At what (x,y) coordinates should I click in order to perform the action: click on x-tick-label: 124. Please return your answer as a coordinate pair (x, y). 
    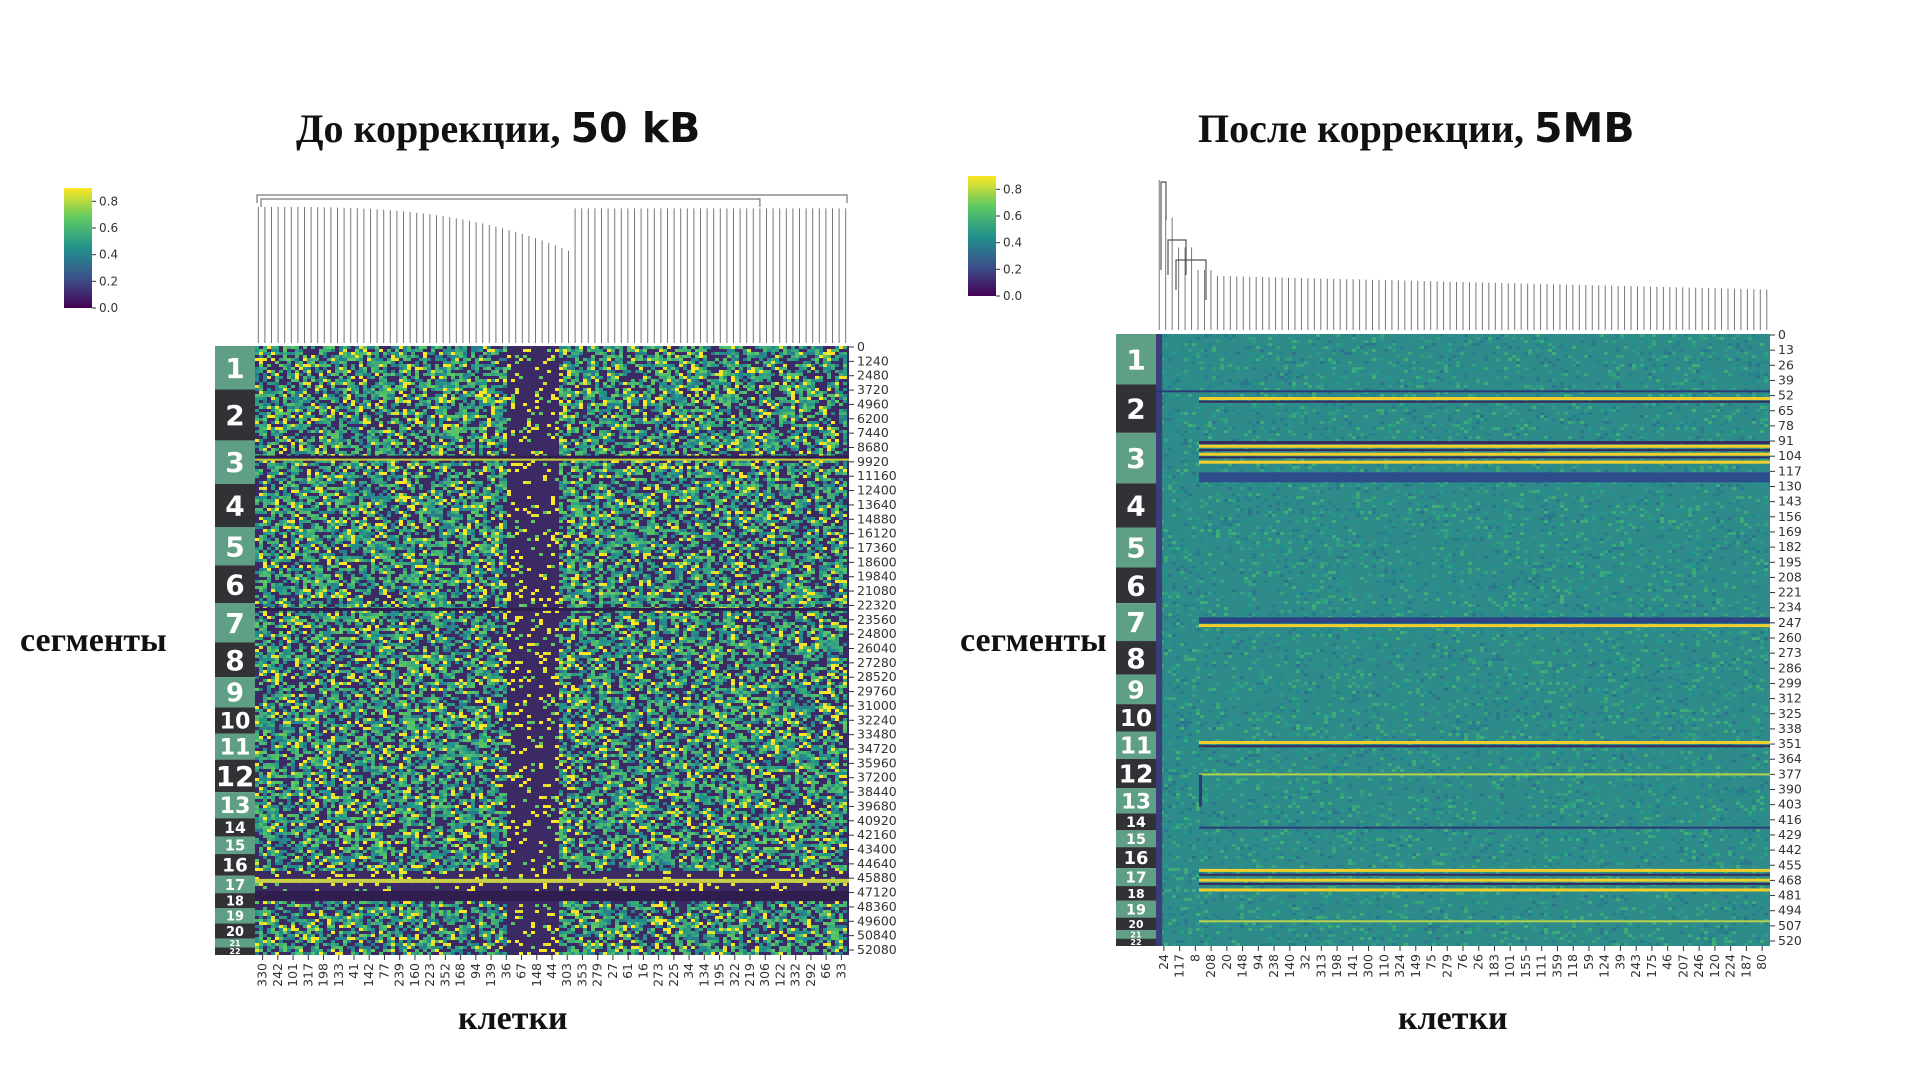
    Looking at the image, I should click on (1604, 966).